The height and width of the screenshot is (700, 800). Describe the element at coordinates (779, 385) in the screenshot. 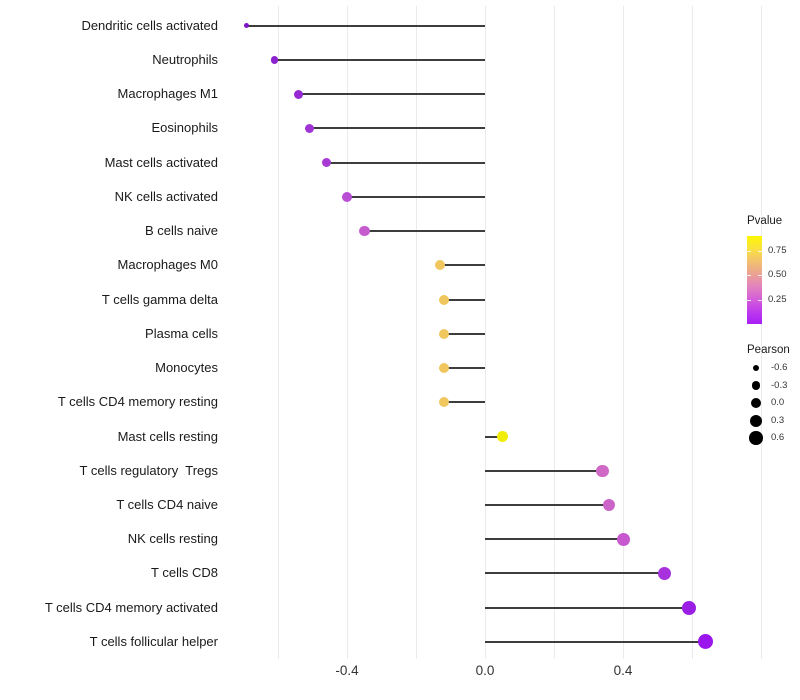

I see `pearson-legend-label: -0.3` at that location.